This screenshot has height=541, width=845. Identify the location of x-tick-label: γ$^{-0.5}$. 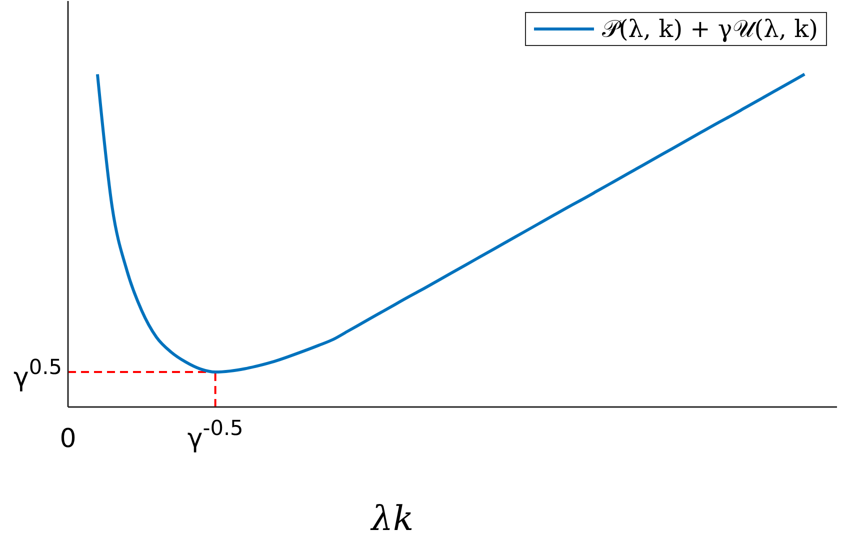
(215, 435).